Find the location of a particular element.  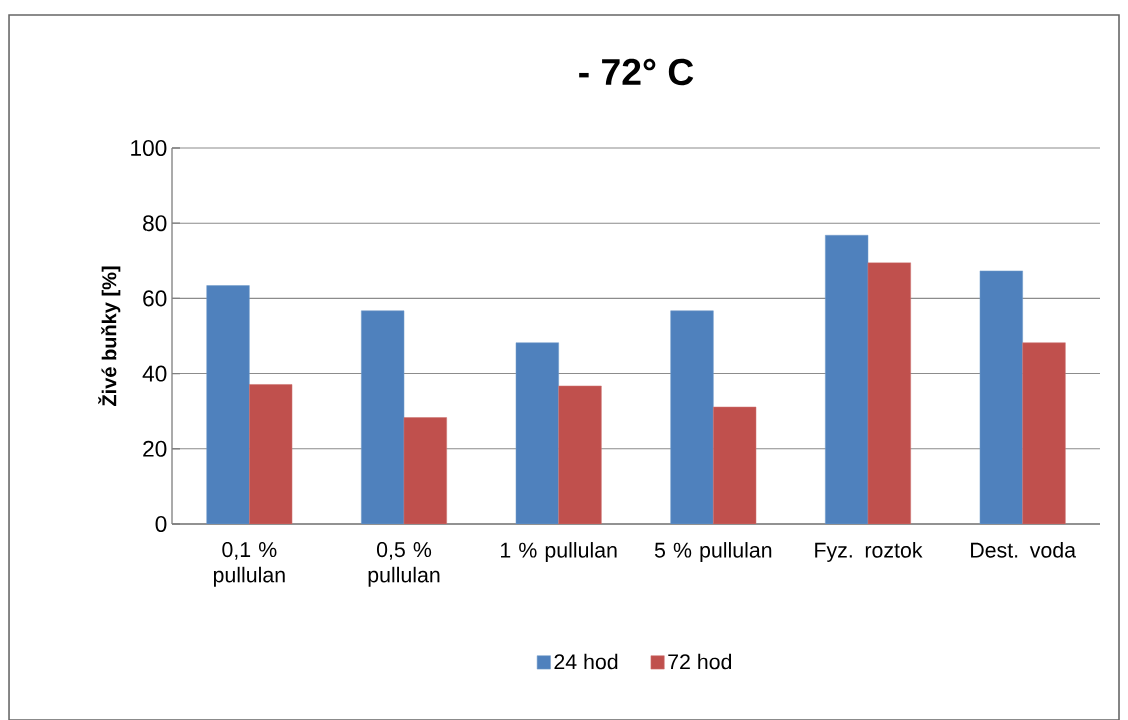

y-axis-title: Živé buňky [%] is located at coordinates (109, 336).